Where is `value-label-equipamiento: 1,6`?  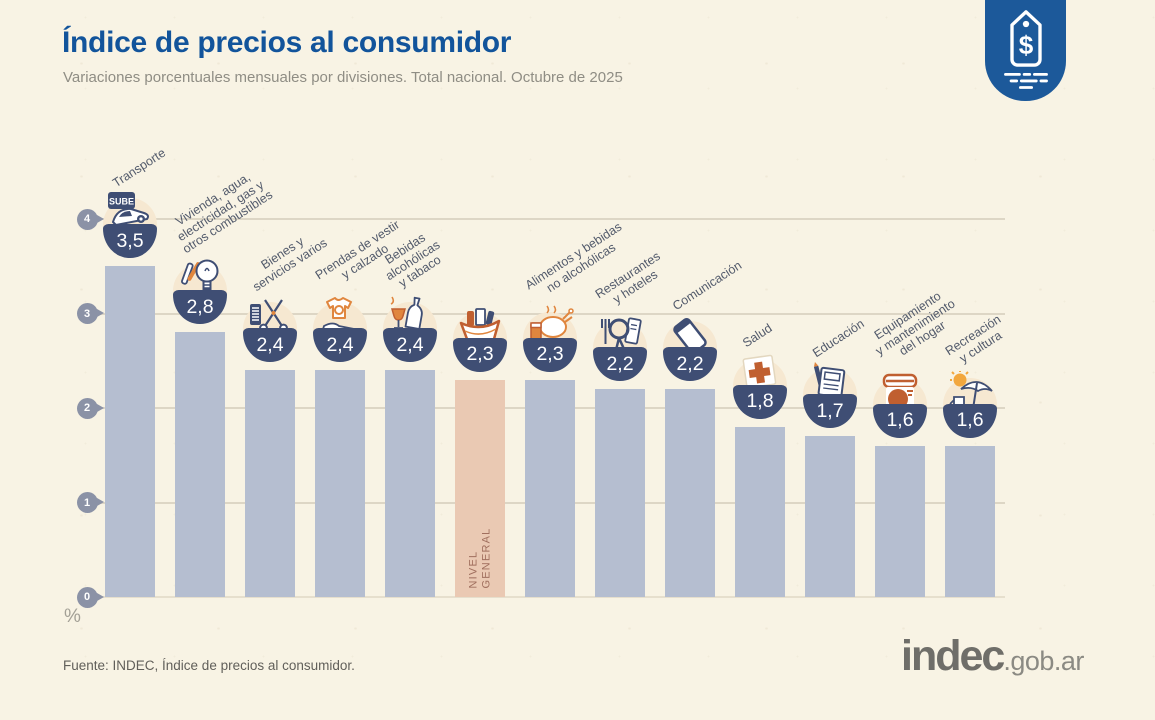
value-label-equipamiento: 1,6 is located at coordinates (900, 420).